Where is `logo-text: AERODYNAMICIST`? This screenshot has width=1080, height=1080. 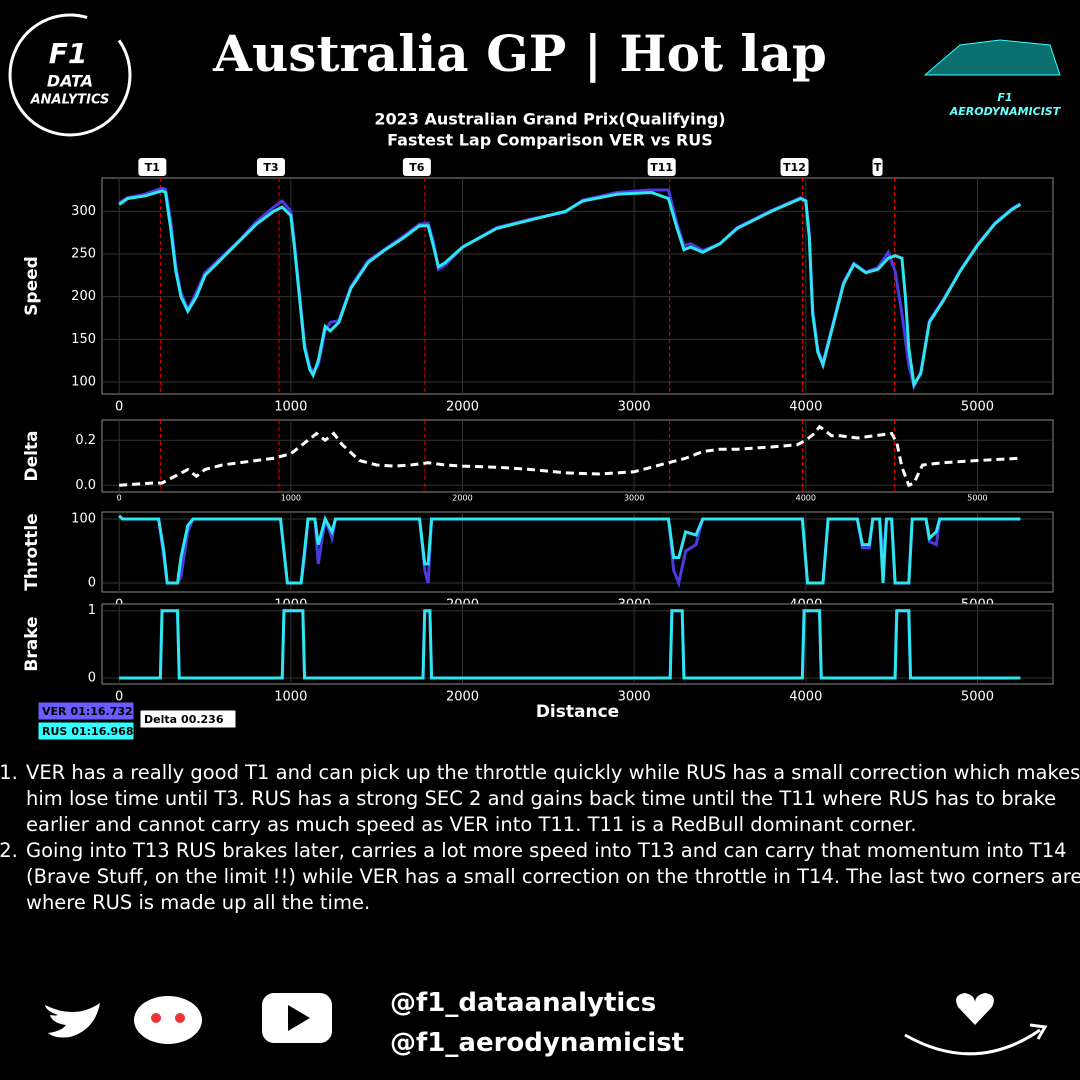 logo-text: AERODYNAMICIST is located at coordinates (1005, 111).